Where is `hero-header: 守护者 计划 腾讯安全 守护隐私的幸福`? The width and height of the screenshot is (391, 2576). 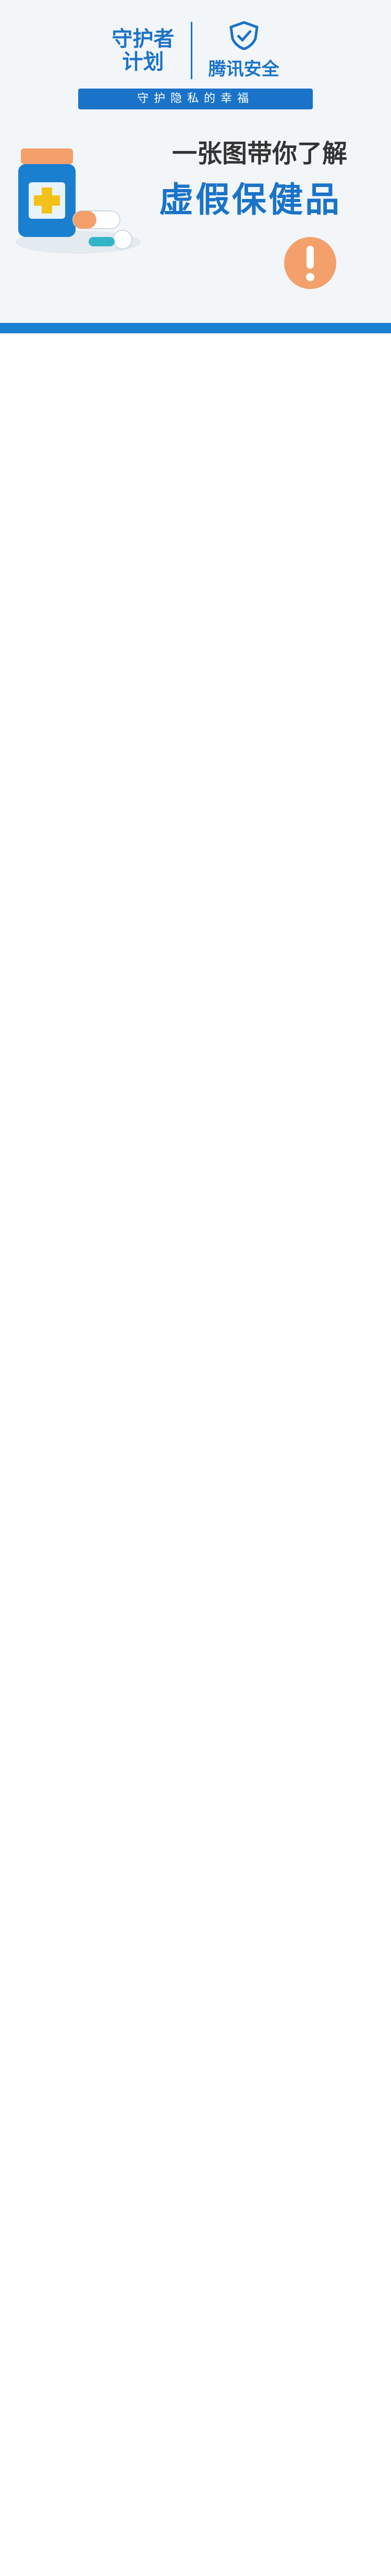
hero-header: 守护者 计划 腾讯安全 守护隐私的幸福 is located at coordinates (195, 166).